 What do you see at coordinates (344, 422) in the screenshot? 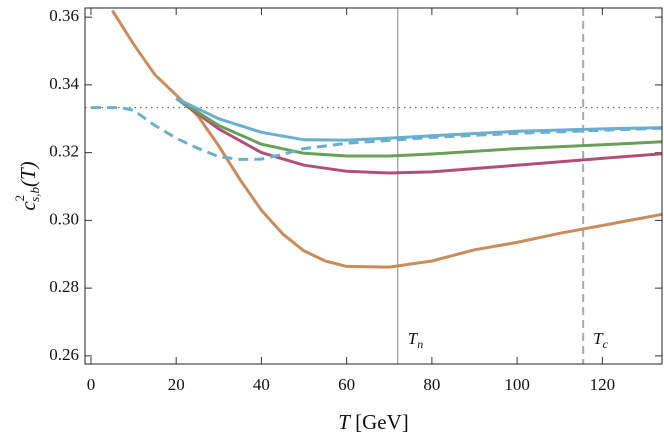
I see `x-axis-var: T` at bounding box center [344, 422].